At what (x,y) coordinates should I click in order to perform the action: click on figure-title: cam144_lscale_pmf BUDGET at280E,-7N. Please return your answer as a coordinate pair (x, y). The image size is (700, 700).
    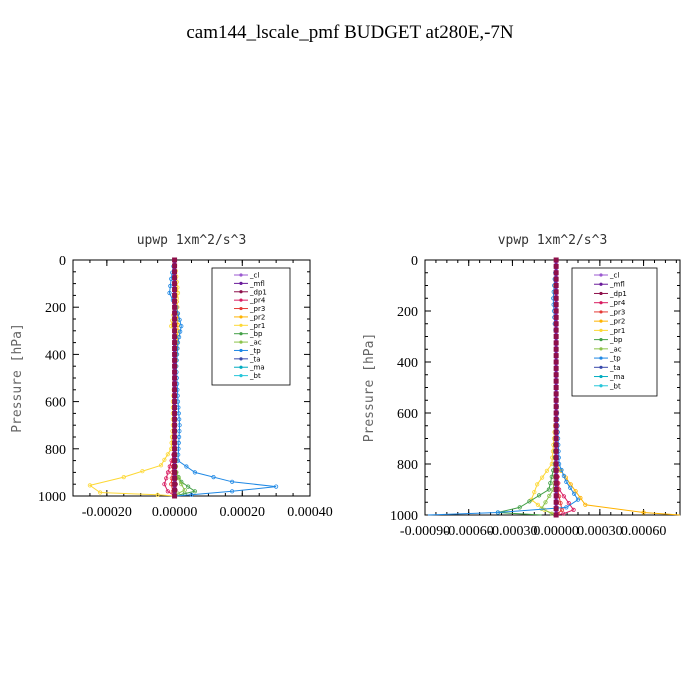
    Looking at the image, I should click on (350, 32).